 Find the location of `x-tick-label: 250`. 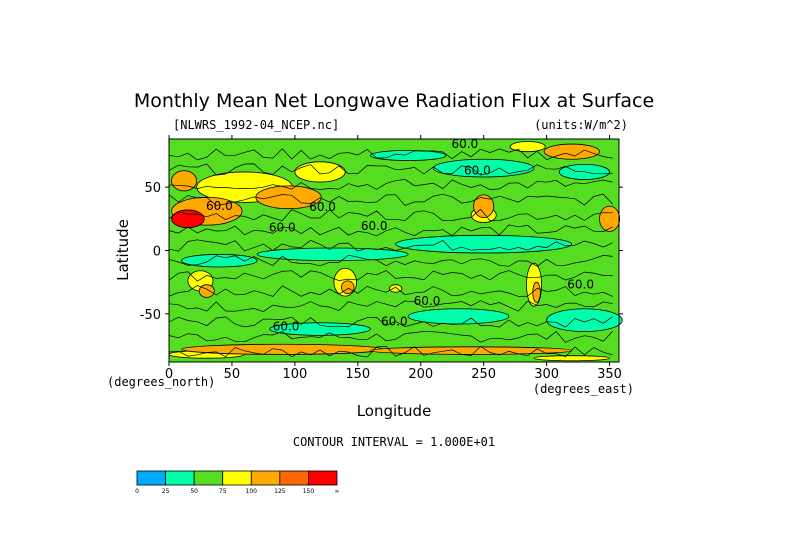

x-tick-label: 250 is located at coordinates (483, 374).